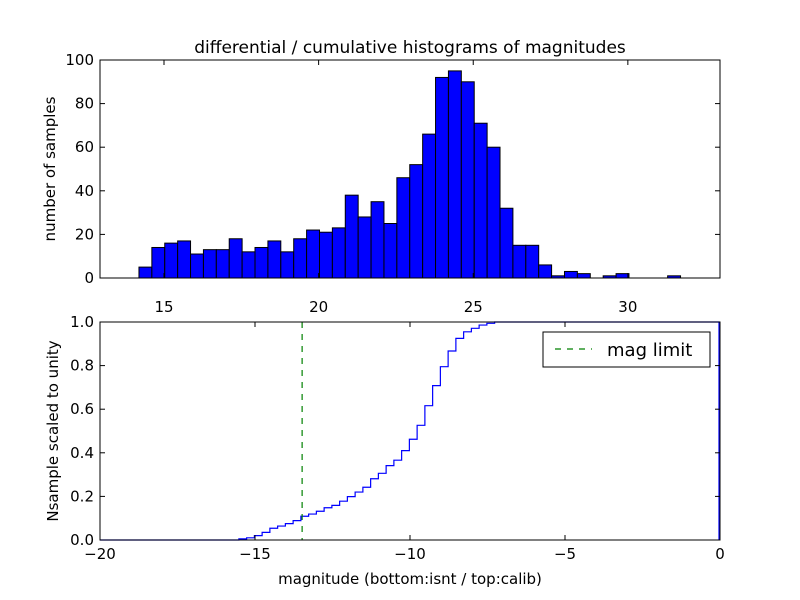 The height and width of the screenshot is (600, 800). What do you see at coordinates (82, 409) in the screenshot?
I see `y-tick-label: 0.6` at bounding box center [82, 409].